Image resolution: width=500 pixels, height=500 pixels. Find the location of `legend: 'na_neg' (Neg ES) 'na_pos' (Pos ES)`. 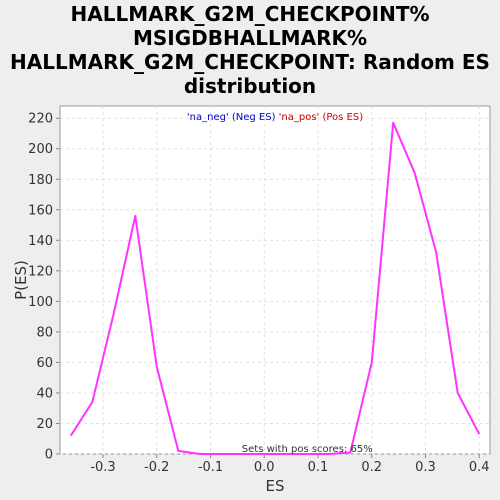

legend: 'na_neg' (Neg ES) 'na_pos' (Pos ES) is located at coordinates (275, 117).